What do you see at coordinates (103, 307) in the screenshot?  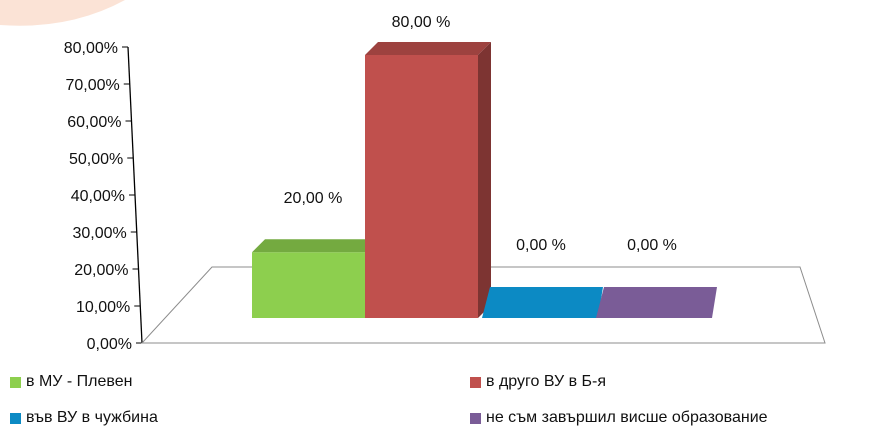 I see `y-tick-label: 10,00%` at bounding box center [103, 307].